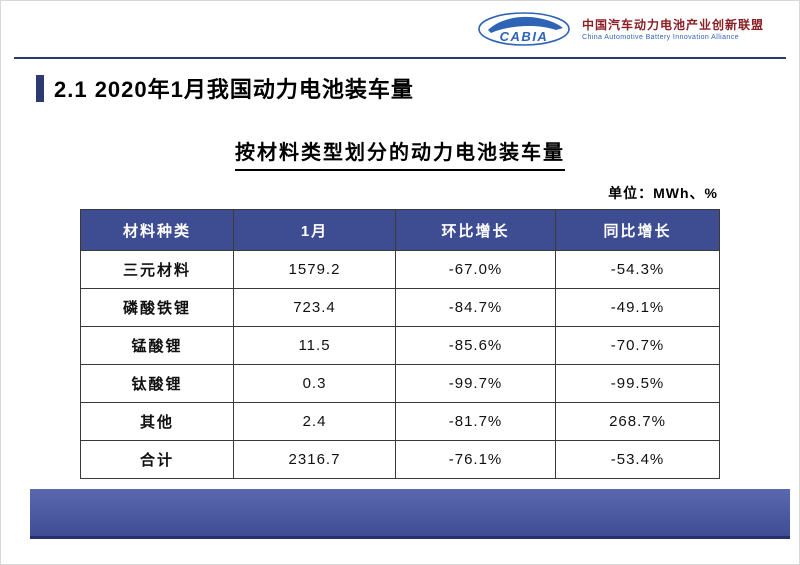  I want to click on cabia-logo-icon: CABIA, so click(524, 29).